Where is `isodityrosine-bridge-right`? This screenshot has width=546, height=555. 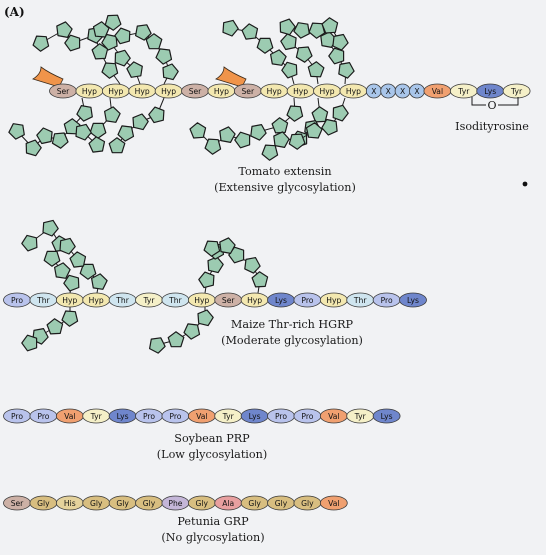
isodityrosine-bridge-right is located at coordinates (508, 101).